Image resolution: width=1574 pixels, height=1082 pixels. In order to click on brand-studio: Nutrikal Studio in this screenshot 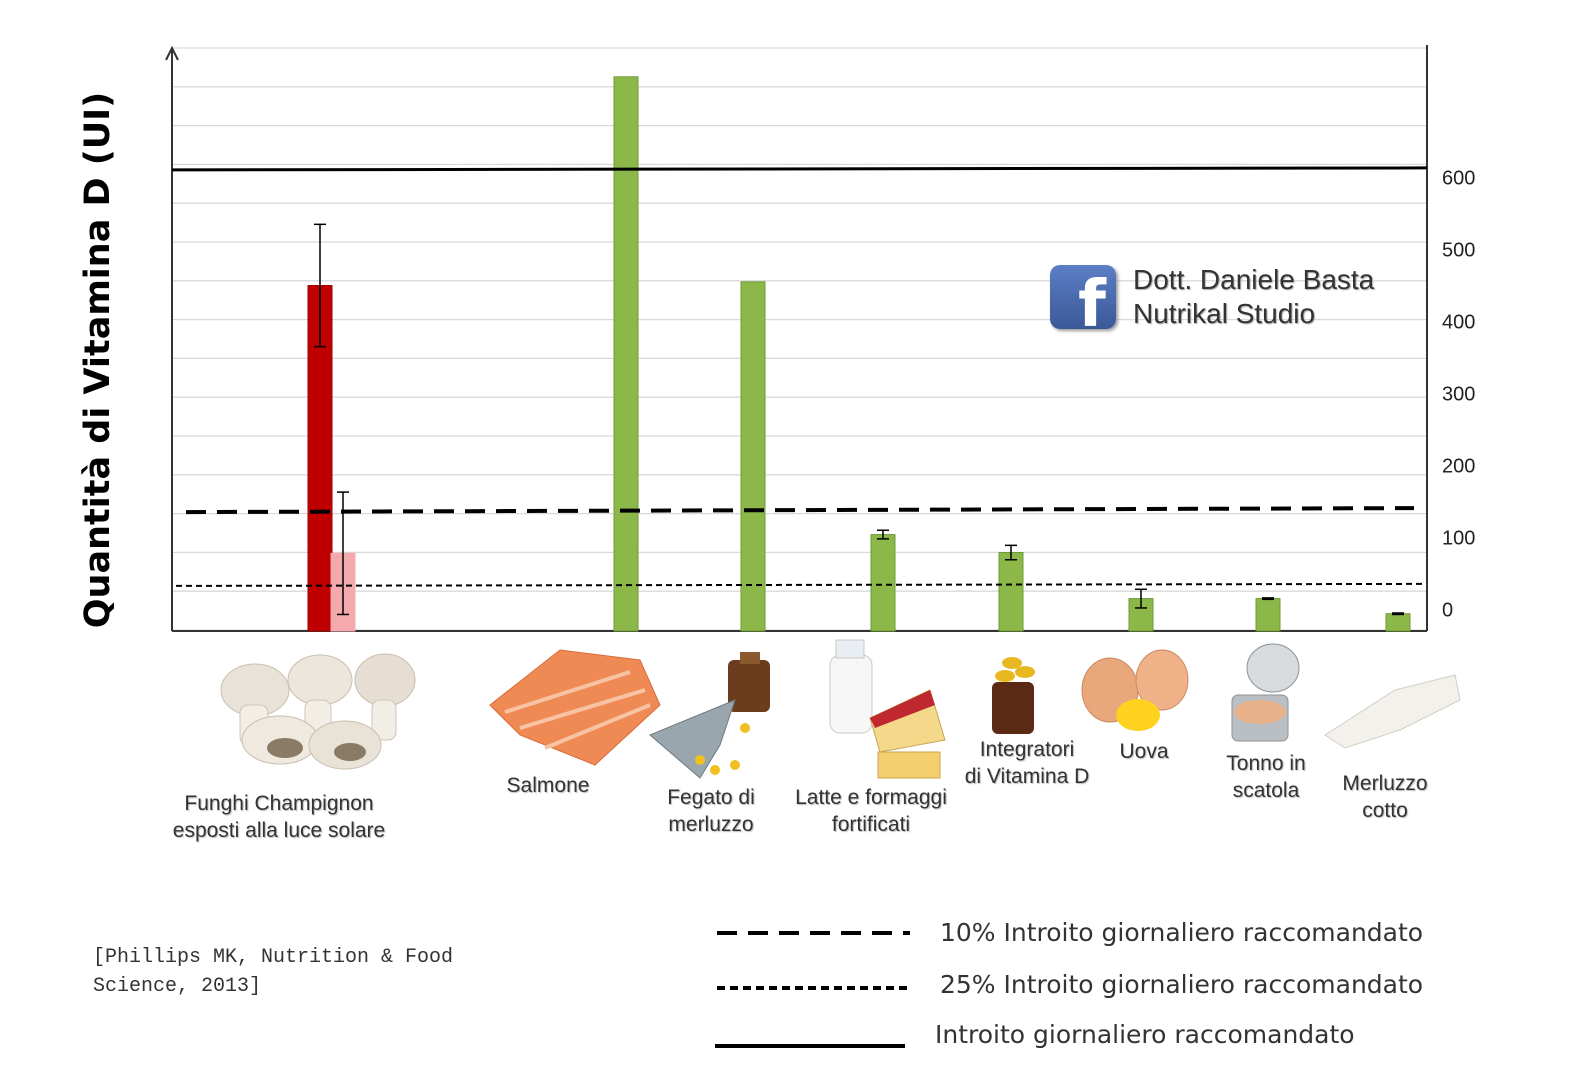, I will do `click(1224, 313)`.